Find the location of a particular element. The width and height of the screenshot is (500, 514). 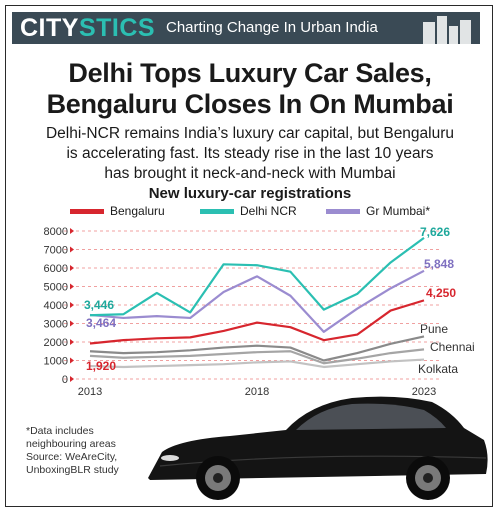

data-label: 5,848 is located at coordinates (439, 264).